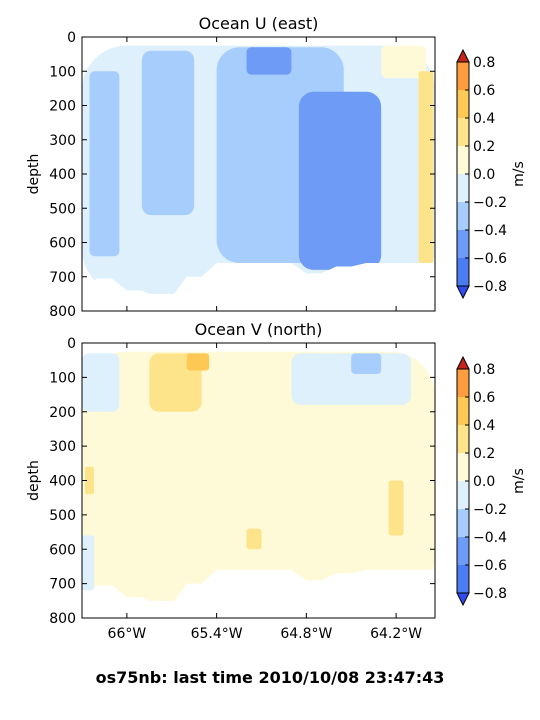 The width and height of the screenshot is (540, 720). What do you see at coordinates (270, 677) in the screenshot?
I see `figure-suptitle: os75nb: last time 2010/10/08 23:47:43` at bounding box center [270, 677].